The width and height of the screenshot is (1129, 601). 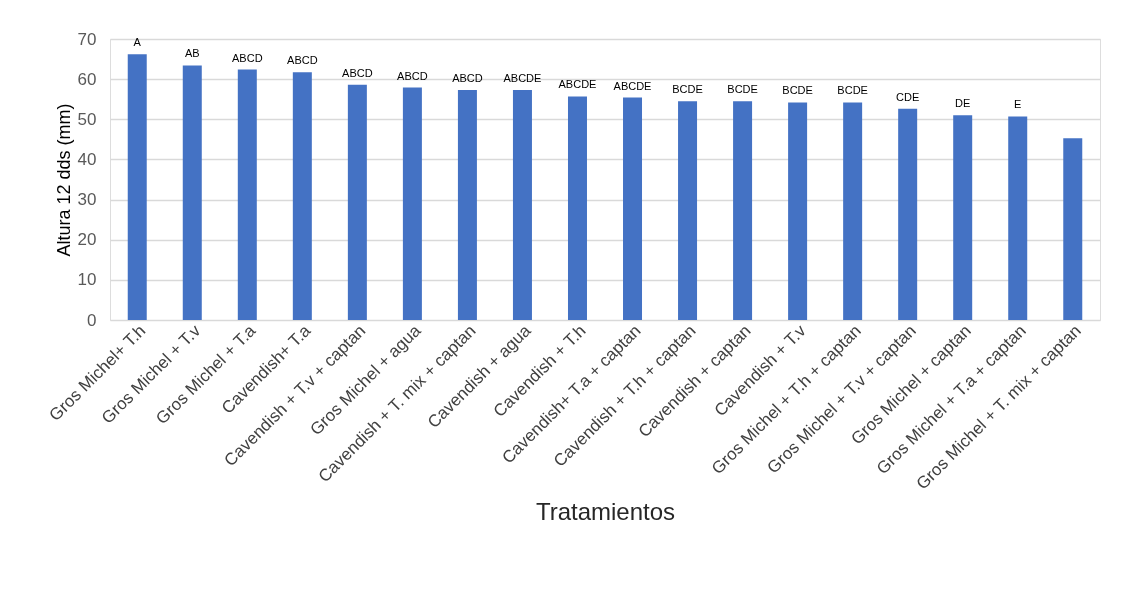 I want to click on y-tick-label: 50, so click(x=87, y=119).